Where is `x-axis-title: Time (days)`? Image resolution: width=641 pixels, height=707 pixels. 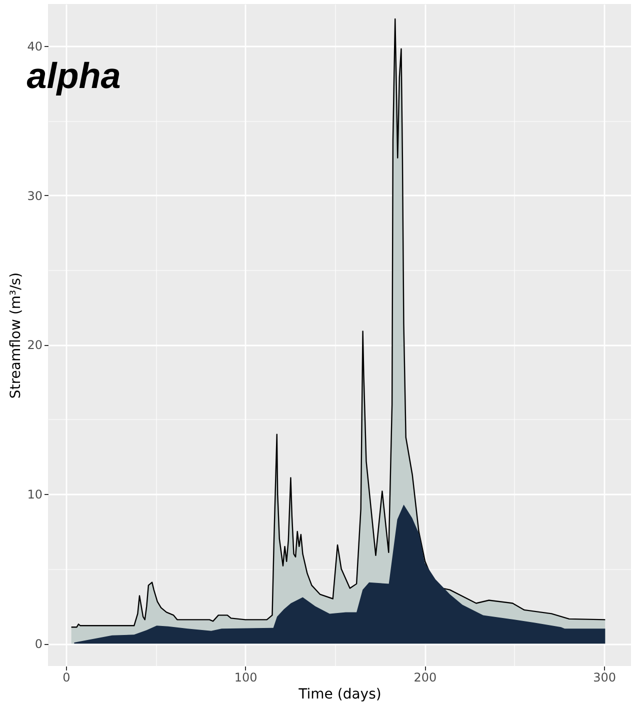 x-axis-title: Time (days) is located at coordinates (340, 694).